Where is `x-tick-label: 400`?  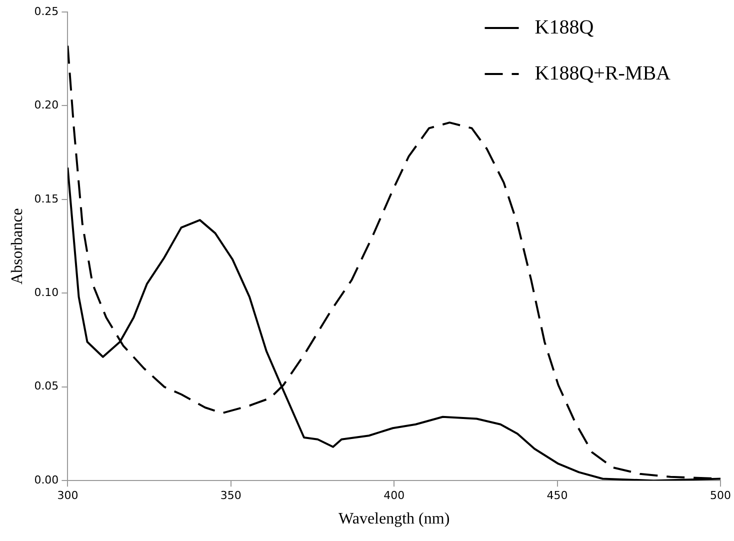
x-tick-label: 400 is located at coordinates (394, 495).